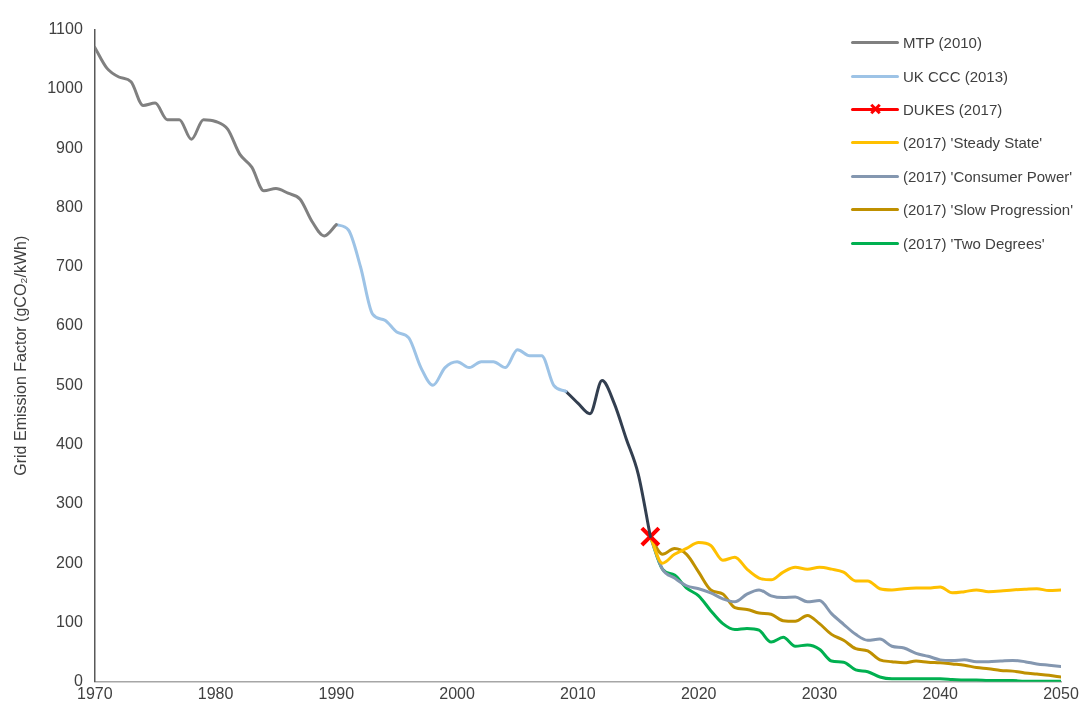  I want to click on legend-label: (2017) 'Consumer Power', so click(988, 176).